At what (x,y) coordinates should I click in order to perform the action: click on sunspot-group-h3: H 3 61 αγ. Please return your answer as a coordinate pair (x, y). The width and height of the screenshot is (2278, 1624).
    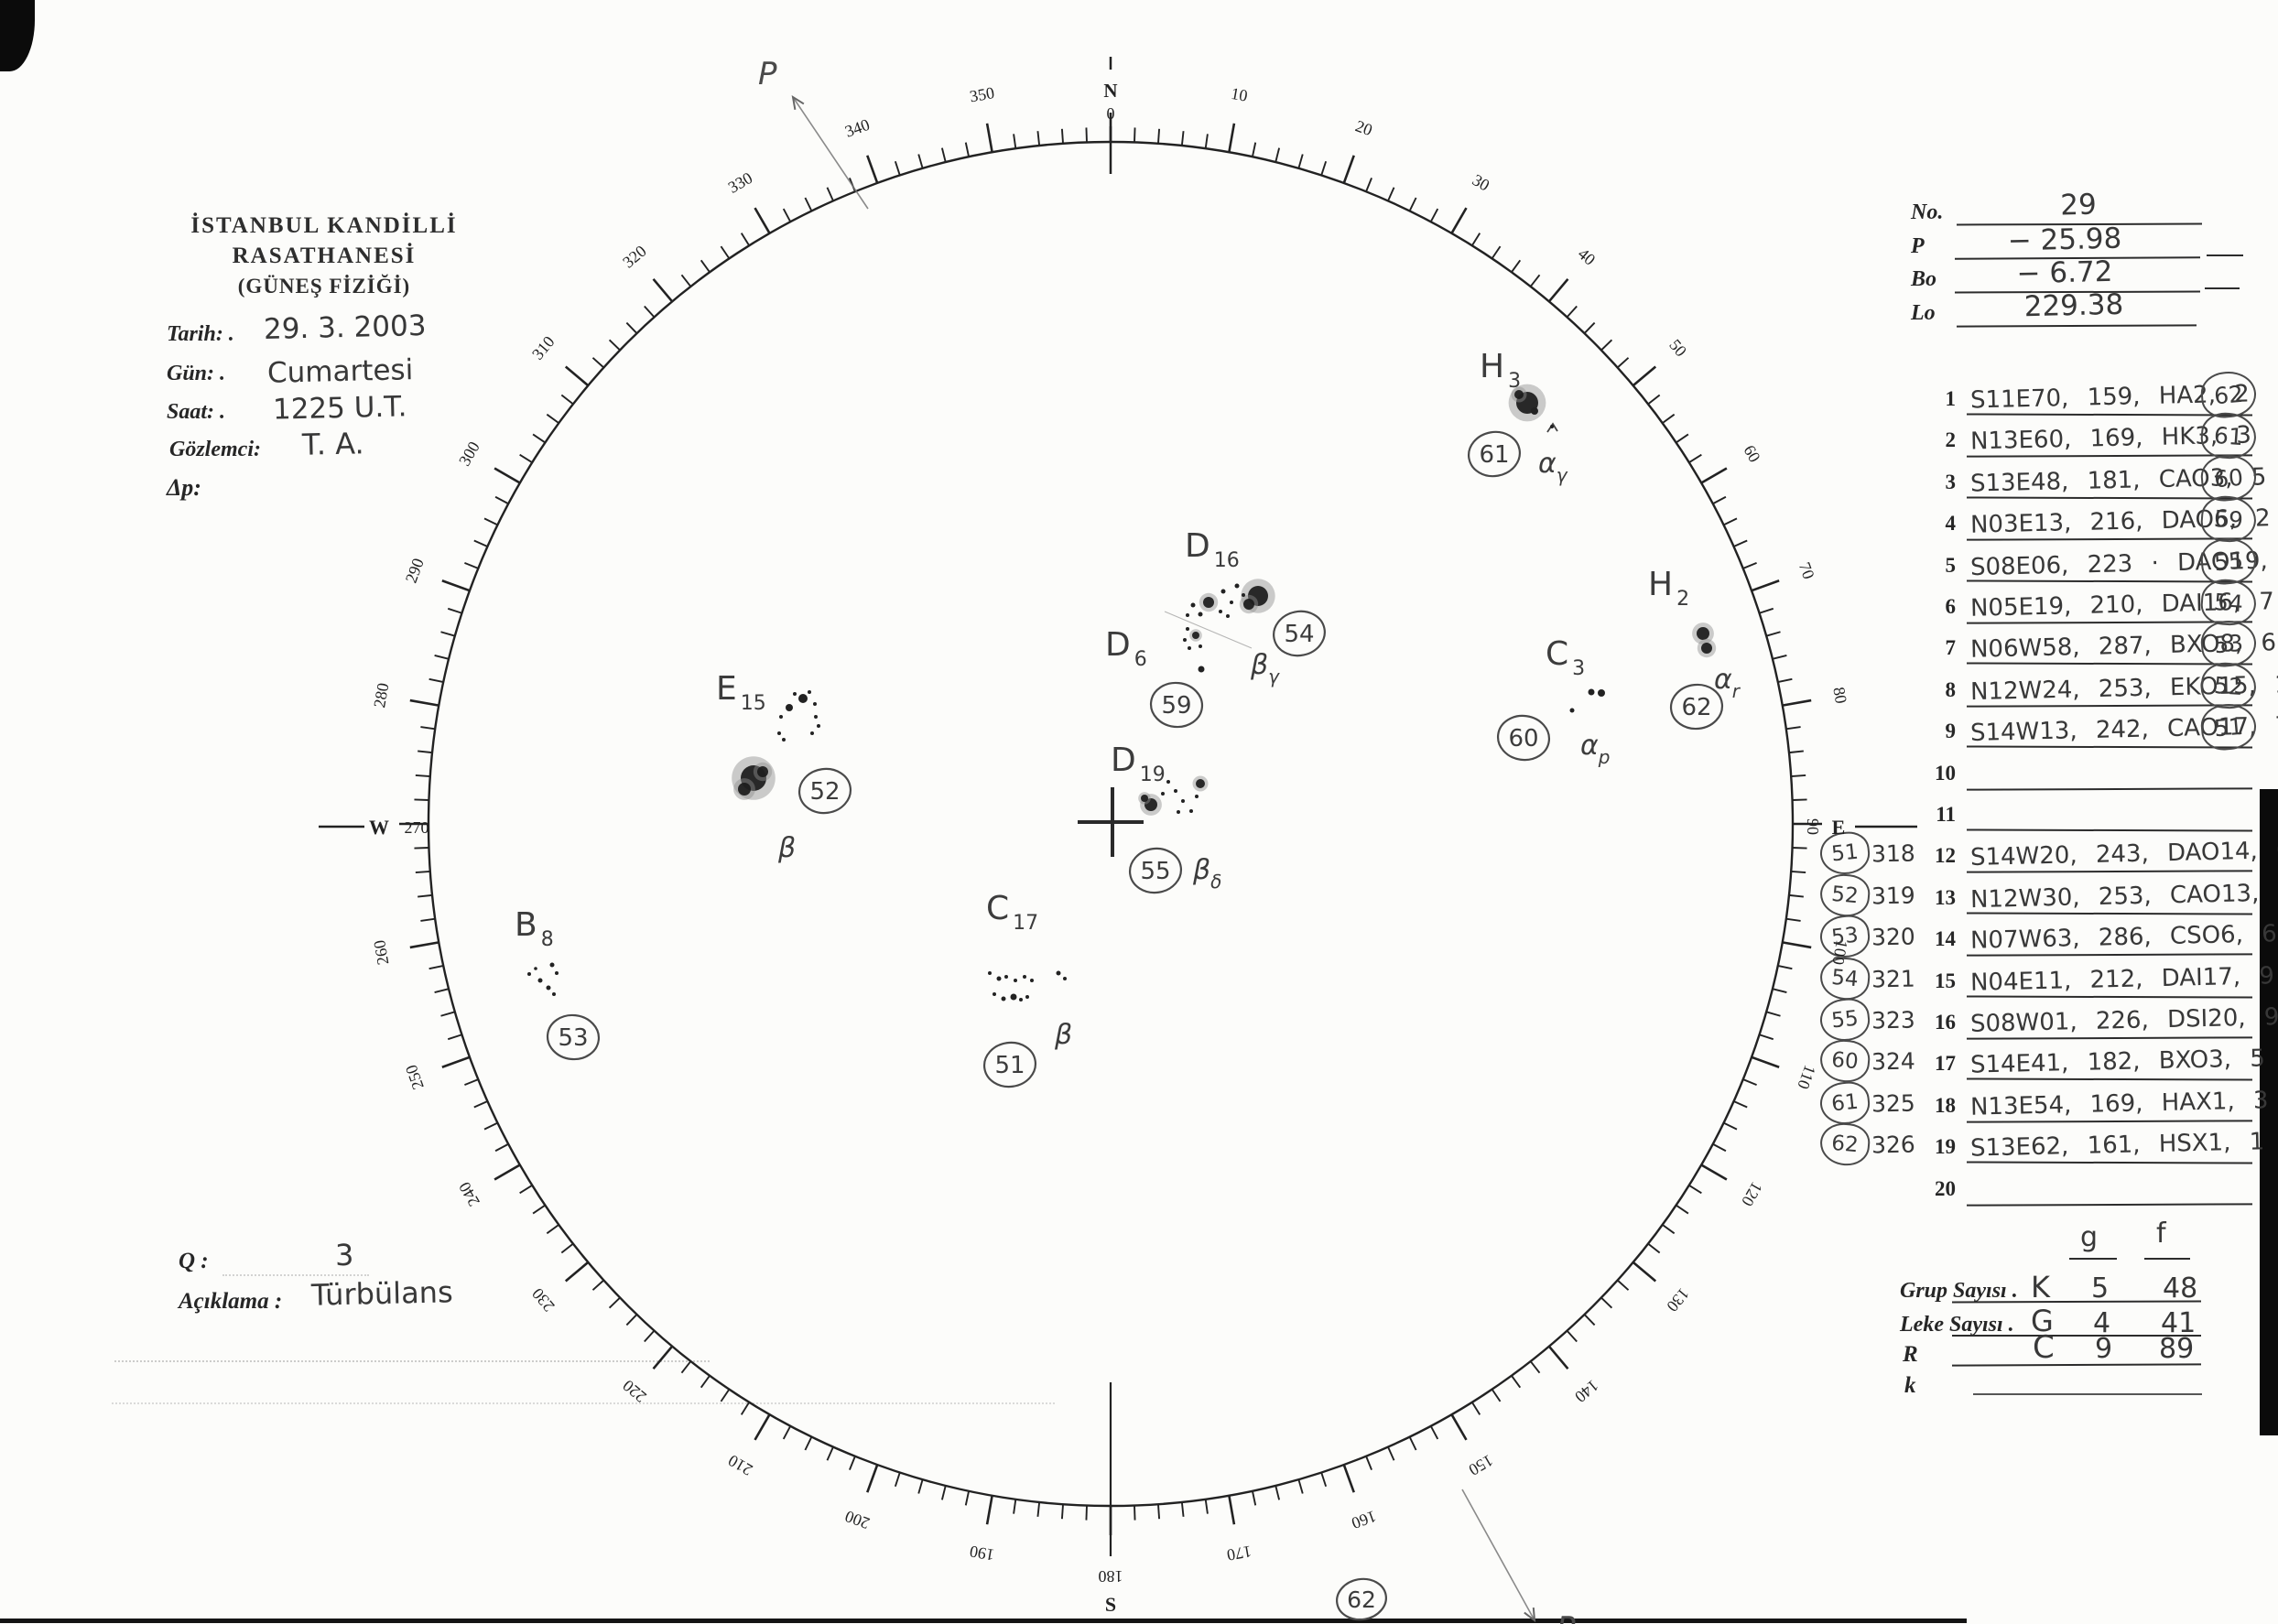
    Looking at the image, I should click on (1518, 417).